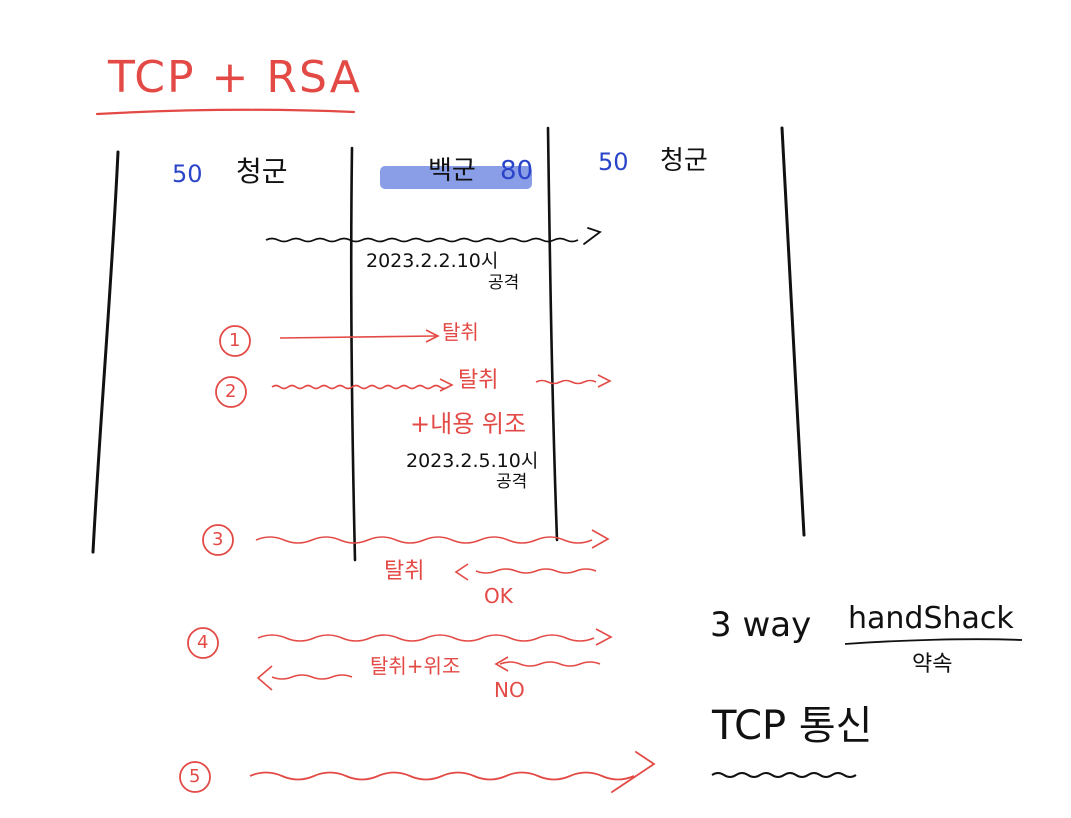 The image size is (1071, 818). I want to click on step-4-circle, so click(203, 643).